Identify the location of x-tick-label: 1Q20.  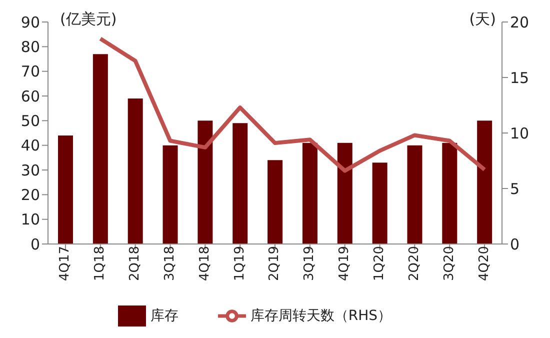
(379, 264).